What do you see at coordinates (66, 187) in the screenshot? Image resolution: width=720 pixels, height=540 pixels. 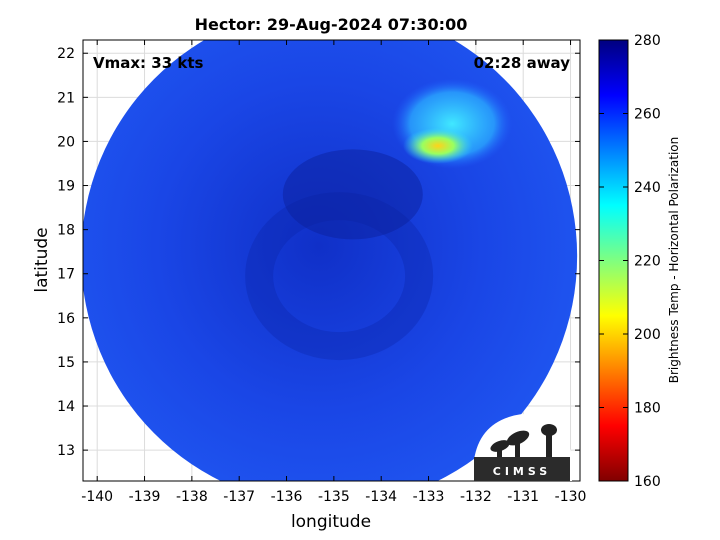 I see `y-tick-label: 19` at bounding box center [66, 187].